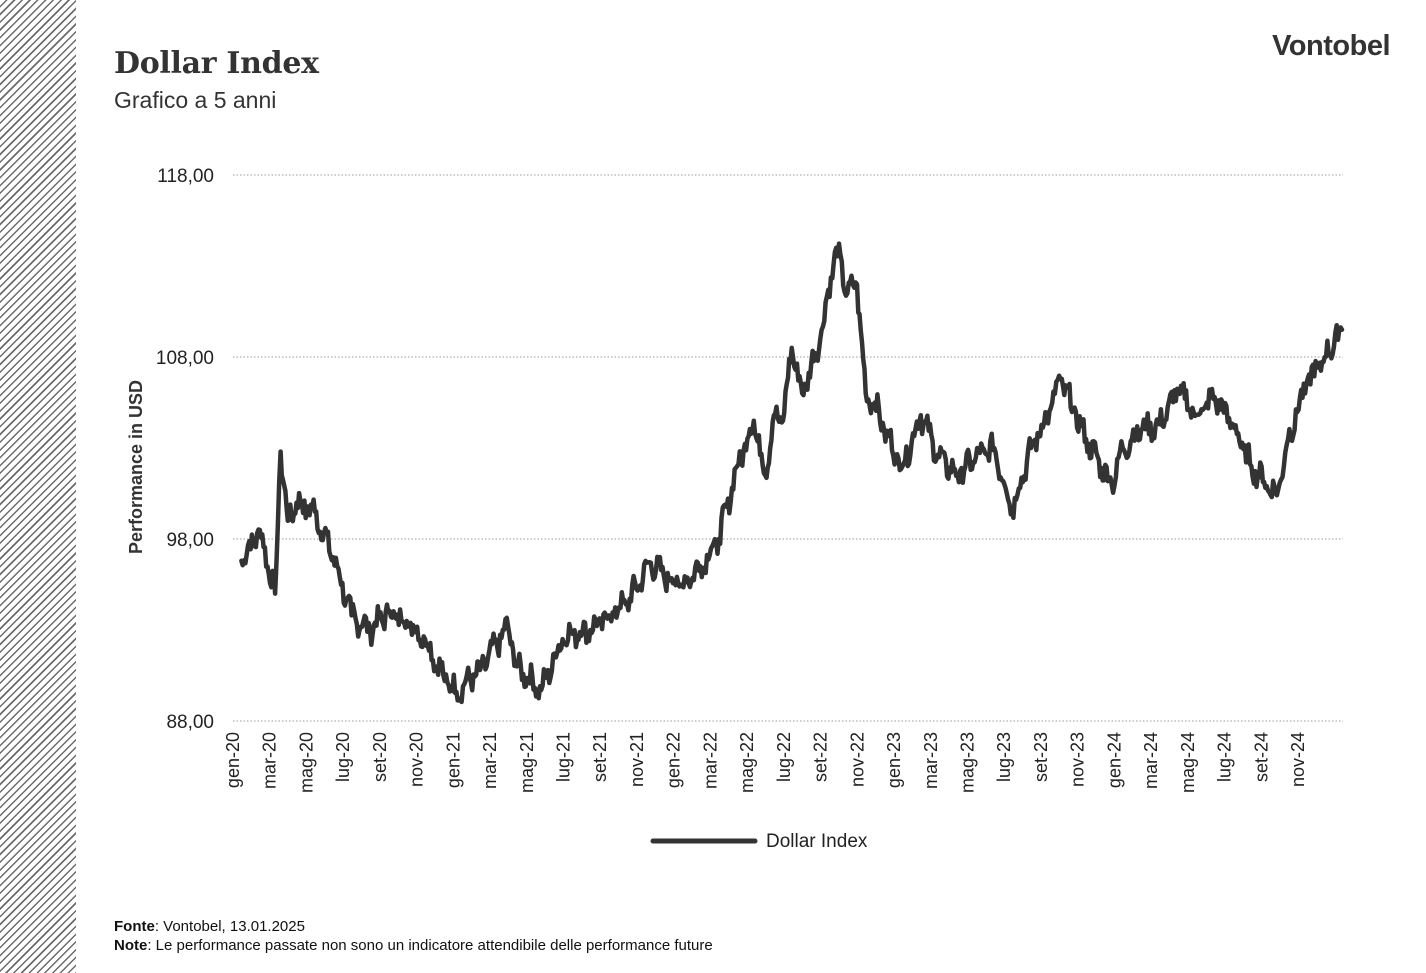 Image resolution: width=1426 pixels, height=973 pixels. What do you see at coordinates (131, 945) in the screenshot?
I see `footer-note-label: Note` at bounding box center [131, 945].